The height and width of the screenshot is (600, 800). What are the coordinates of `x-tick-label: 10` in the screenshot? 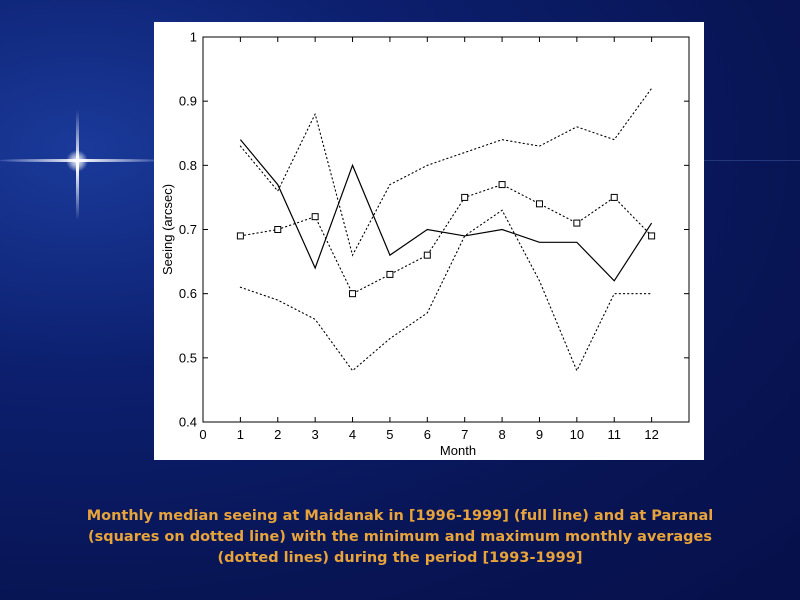 It's located at (577, 434).